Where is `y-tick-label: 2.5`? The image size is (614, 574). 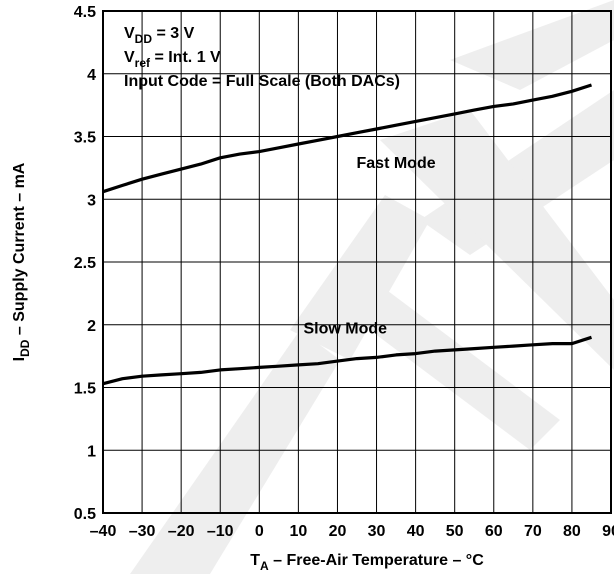
y-tick-label: 2.5 is located at coordinates (85, 263).